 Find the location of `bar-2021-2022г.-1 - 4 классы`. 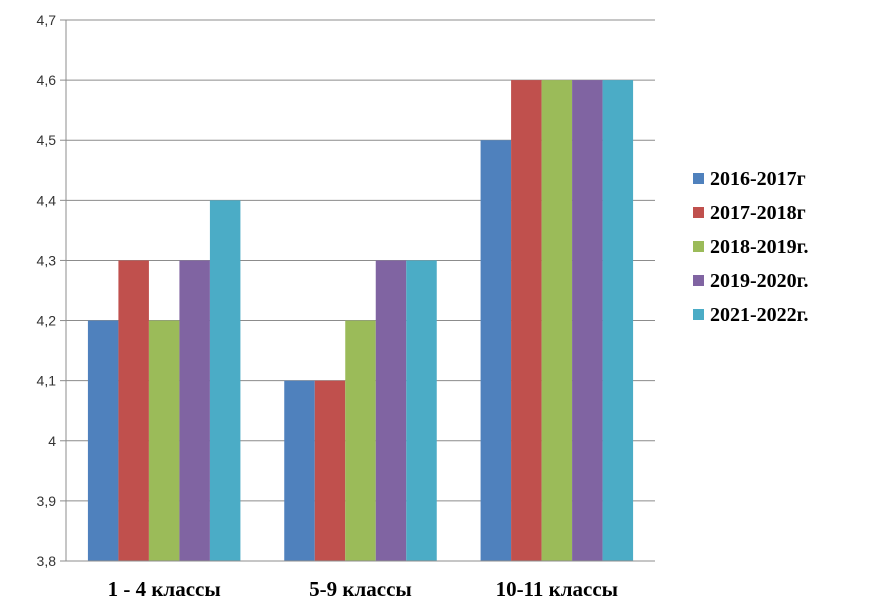

bar-2021-2022г.-1 - 4 классы is located at coordinates (225, 381).